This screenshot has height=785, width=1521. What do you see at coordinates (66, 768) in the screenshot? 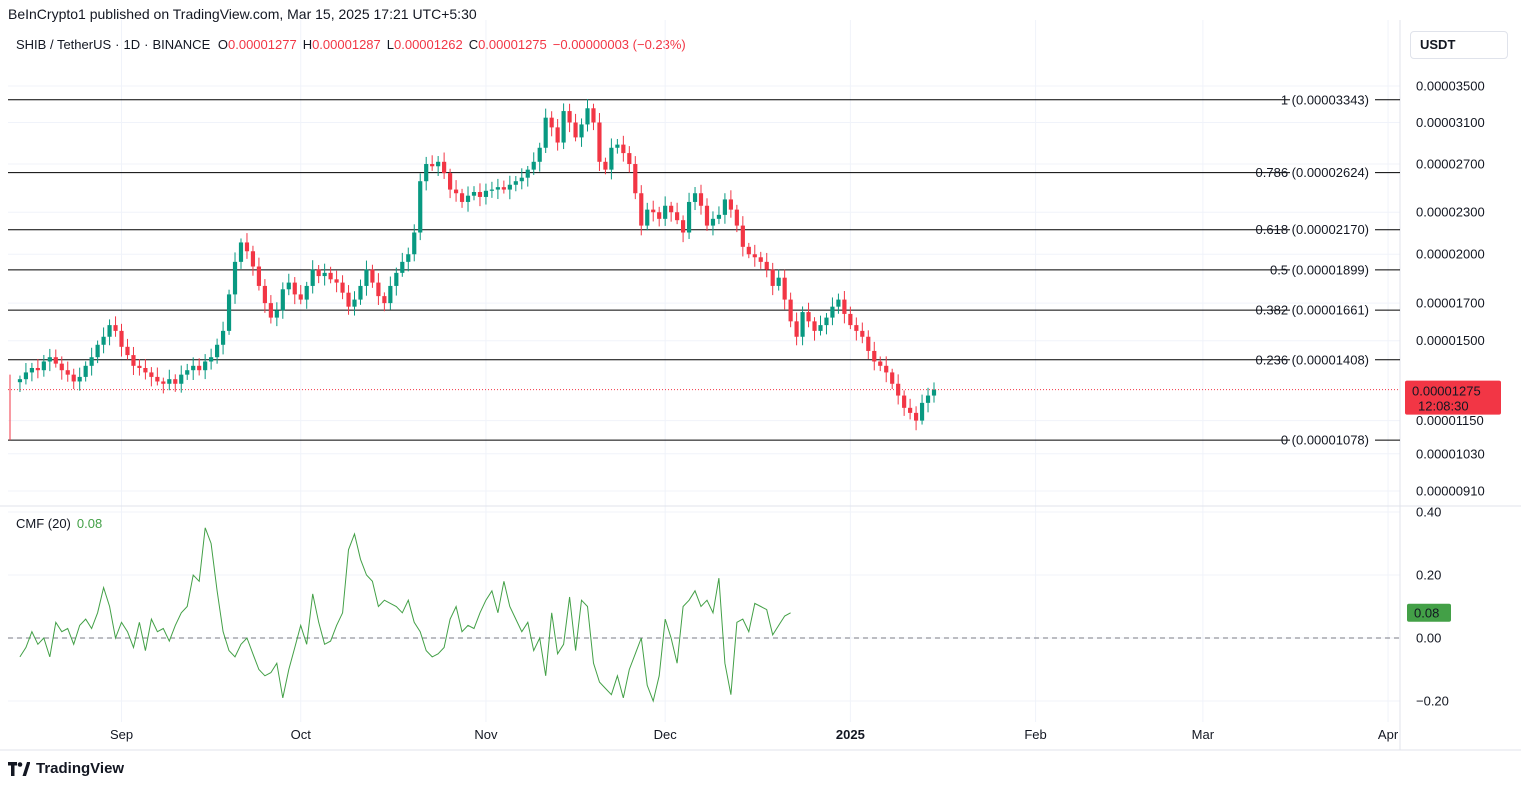
I see `tradingview-logo: TradingView` at bounding box center [66, 768].